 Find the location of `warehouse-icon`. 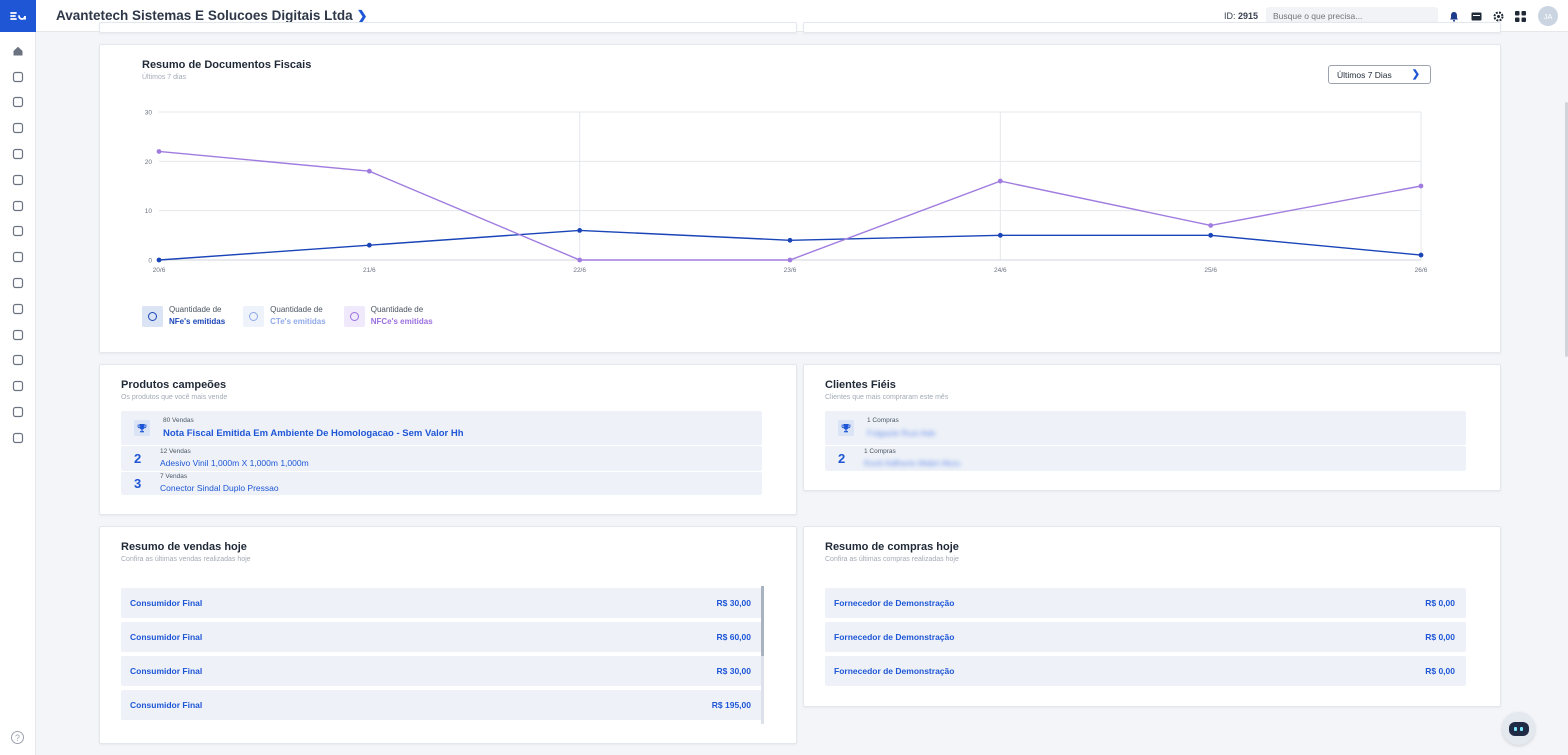

warehouse-icon is located at coordinates (18, 335).